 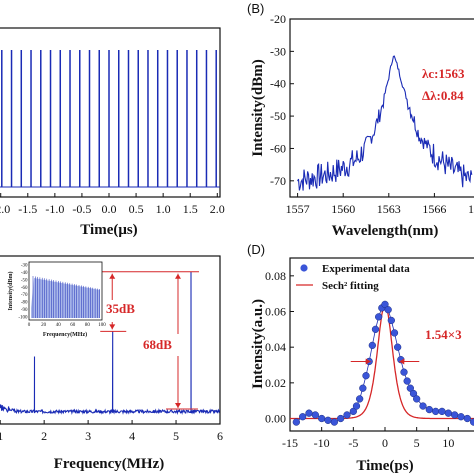 I want to click on panel-d-sech2-fit-curve, so click(x=382, y=361).